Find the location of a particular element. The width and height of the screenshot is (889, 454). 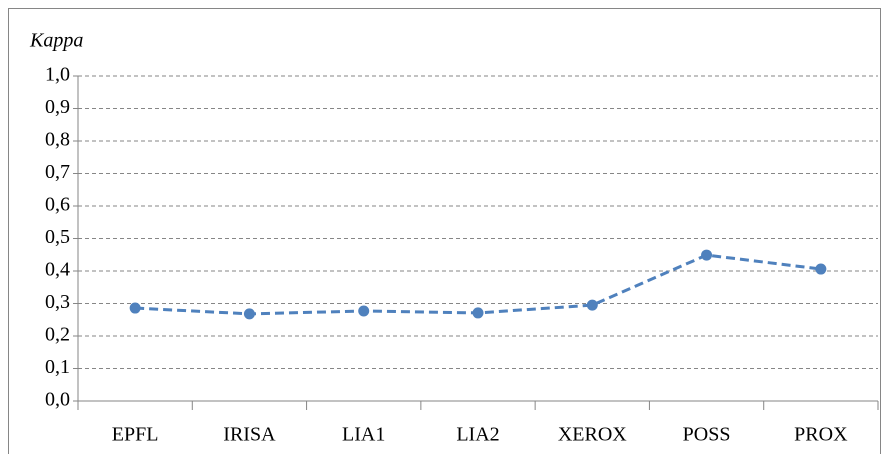

y-tick-label: 0,0 is located at coordinates (57, 400).